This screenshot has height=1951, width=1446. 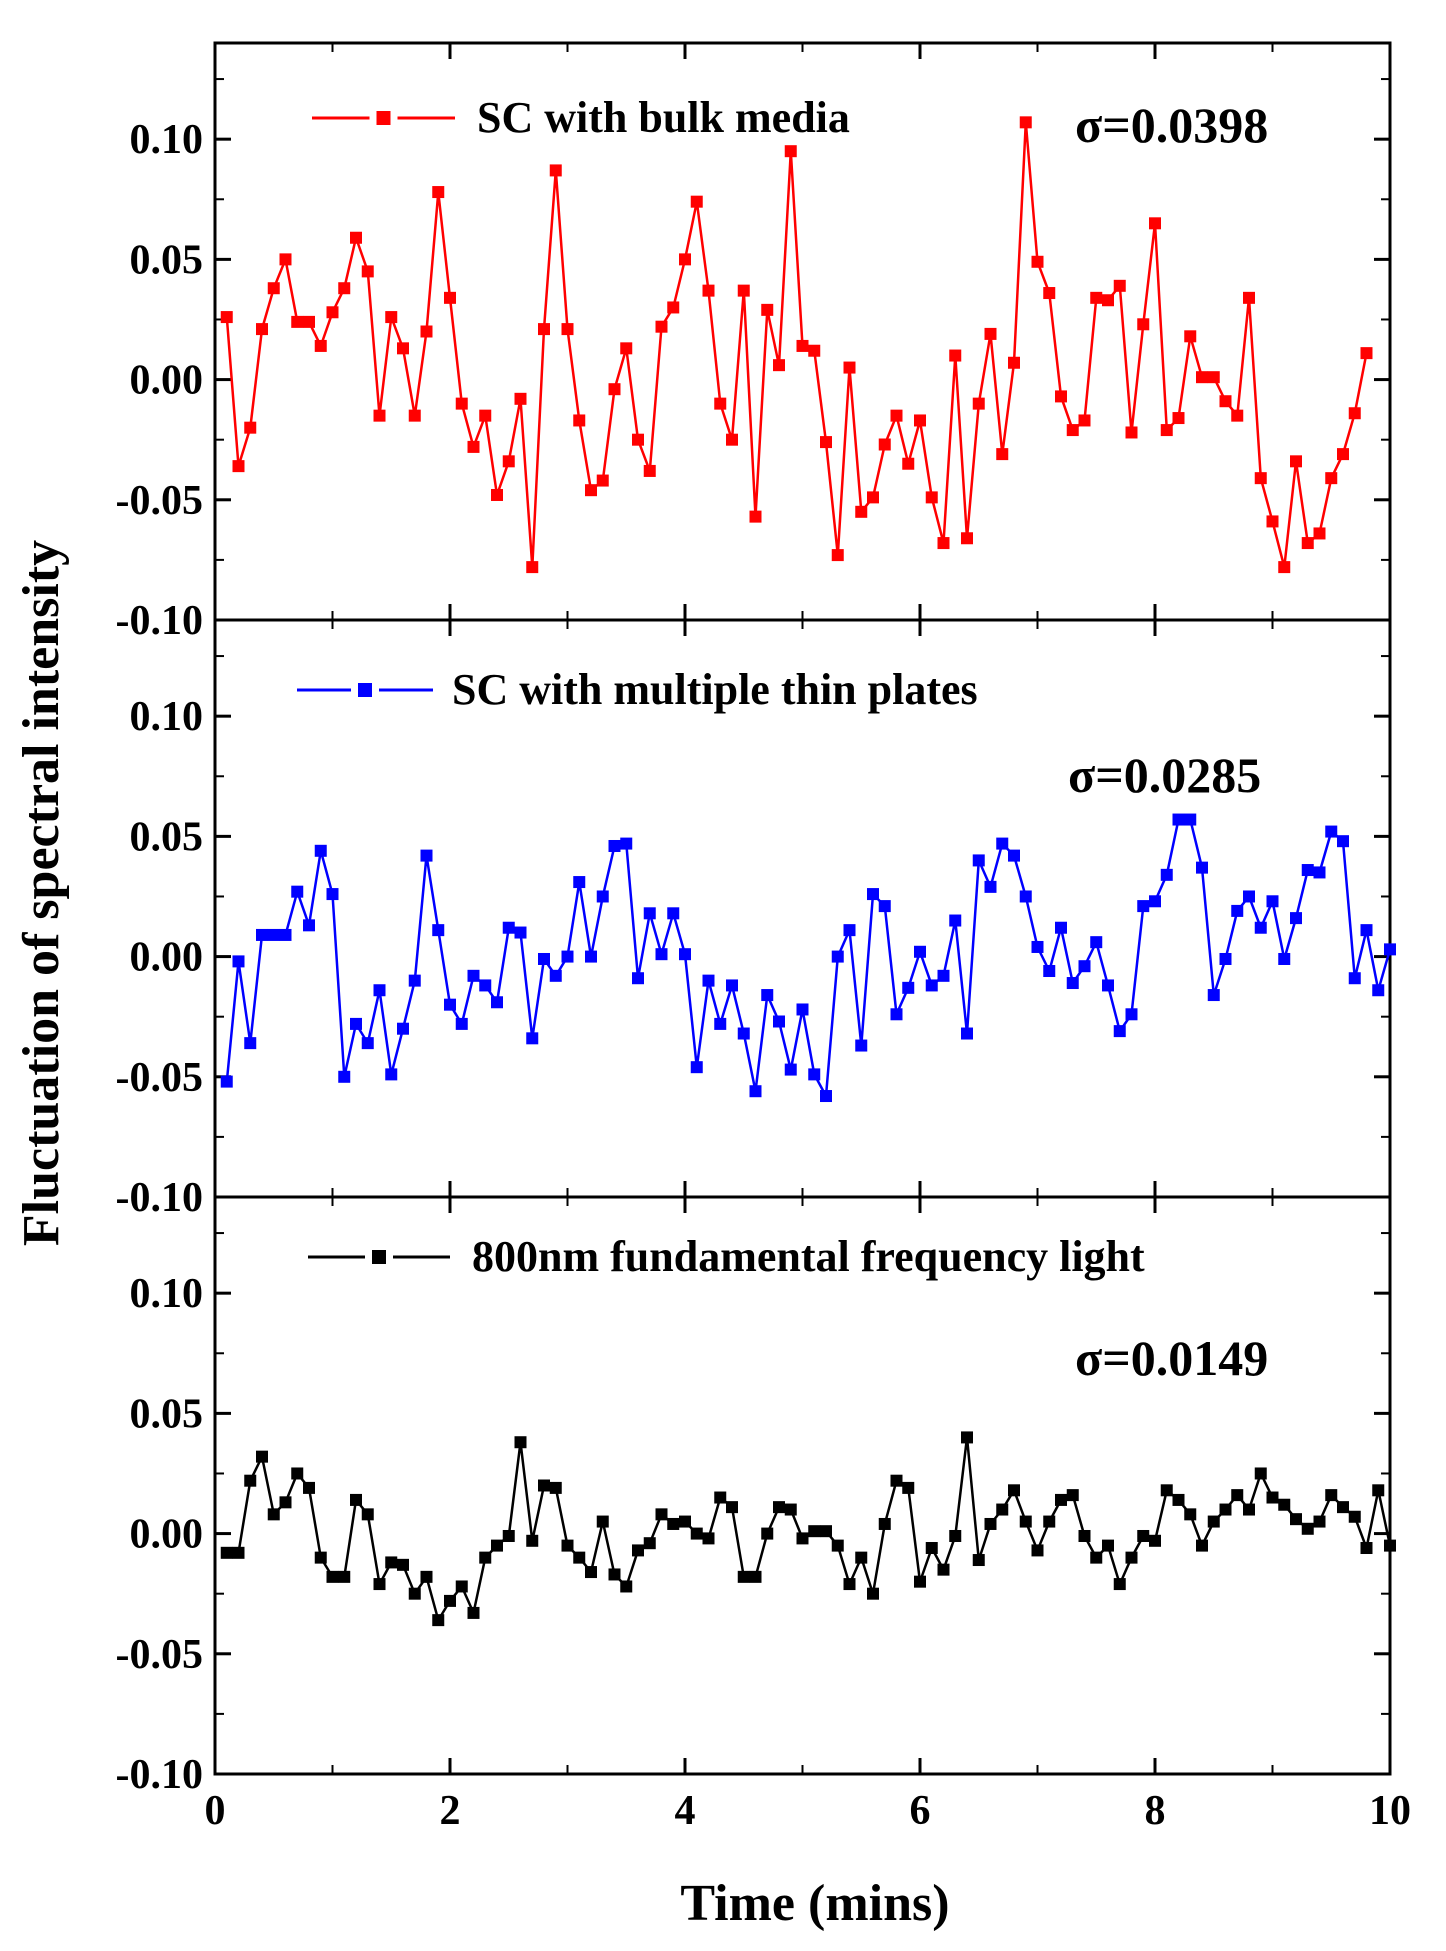 What do you see at coordinates (167, 958) in the screenshot?
I see `y-tick-label: 0.00` at bounding box center [167, 958].